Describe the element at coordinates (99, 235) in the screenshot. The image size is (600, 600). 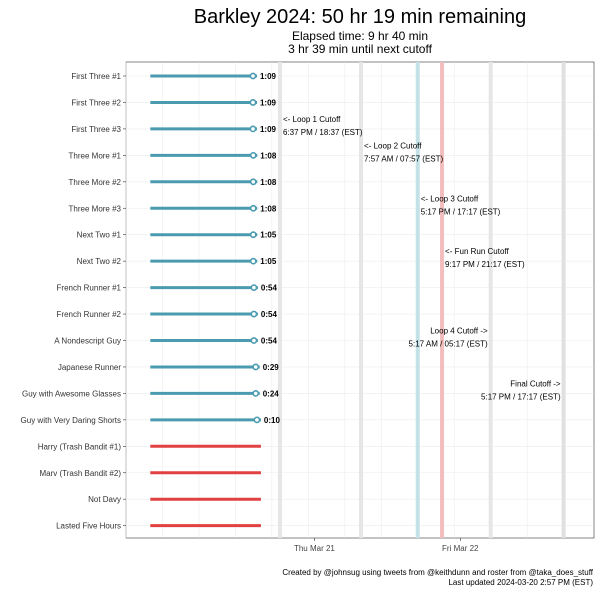
I see `runner-label: Next Two #1` at that location.